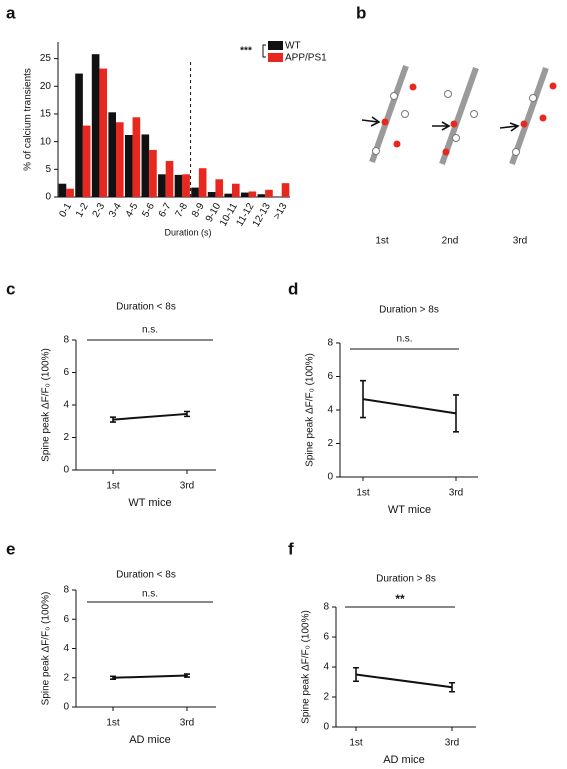  What do you see at coordinates (262, 215) in the screenshot?
I see `x-tick-label: 12-13` at bounding box center [262, 215].